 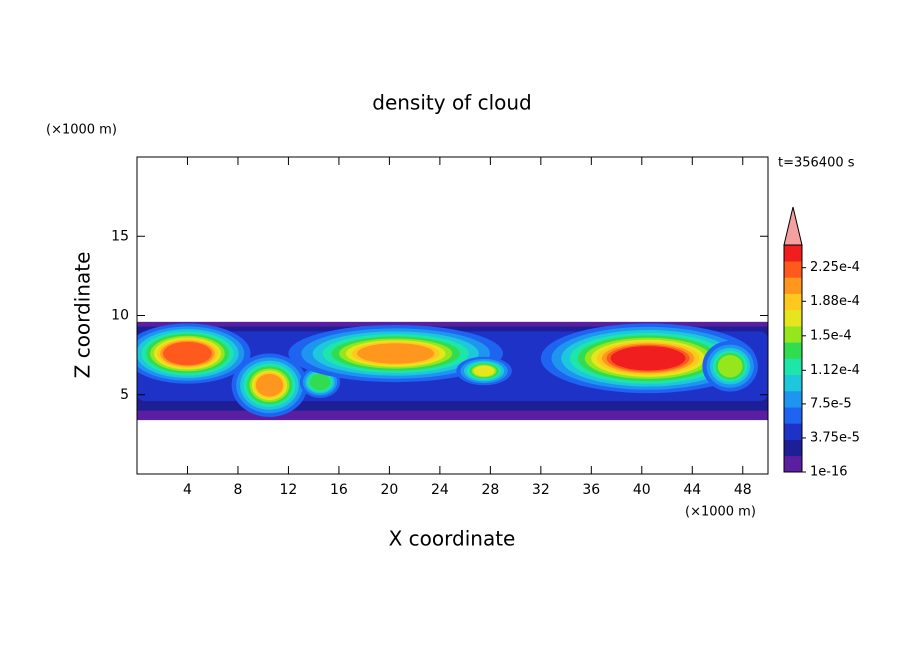 I want to click on x-tick-label: 8, so click(x=237, y=490).